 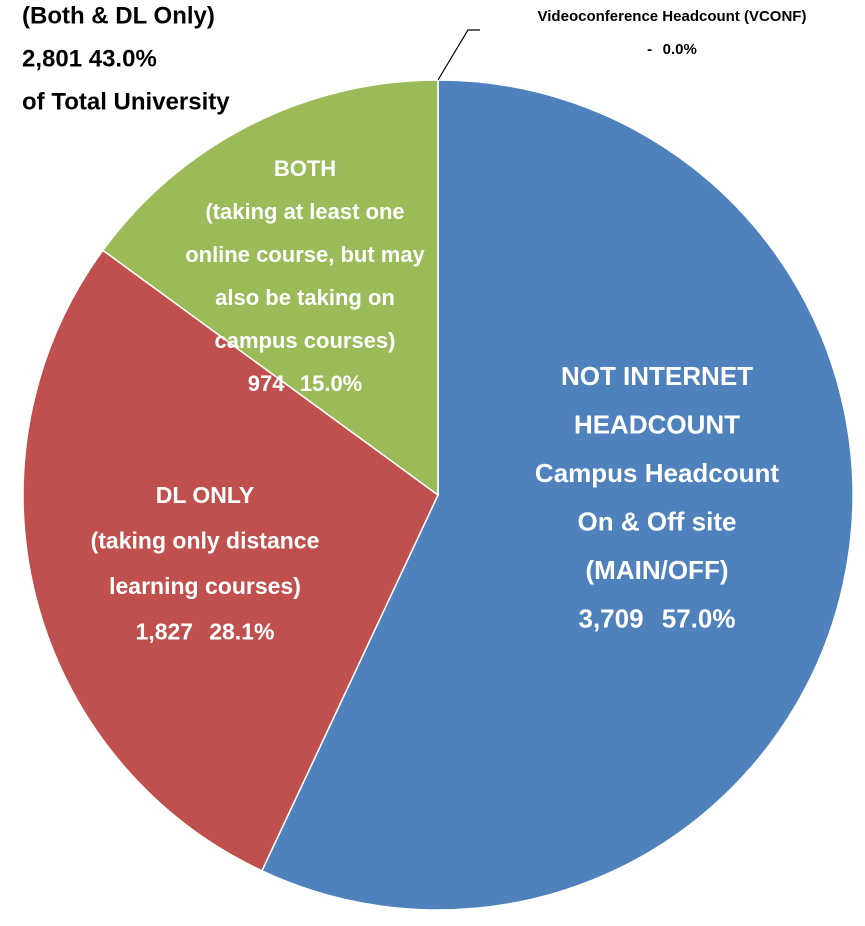 What do you see at coordinates (305, 254) in the screenshot?
I see `slice-label: online course, but may` at bounding box center [305, 254].